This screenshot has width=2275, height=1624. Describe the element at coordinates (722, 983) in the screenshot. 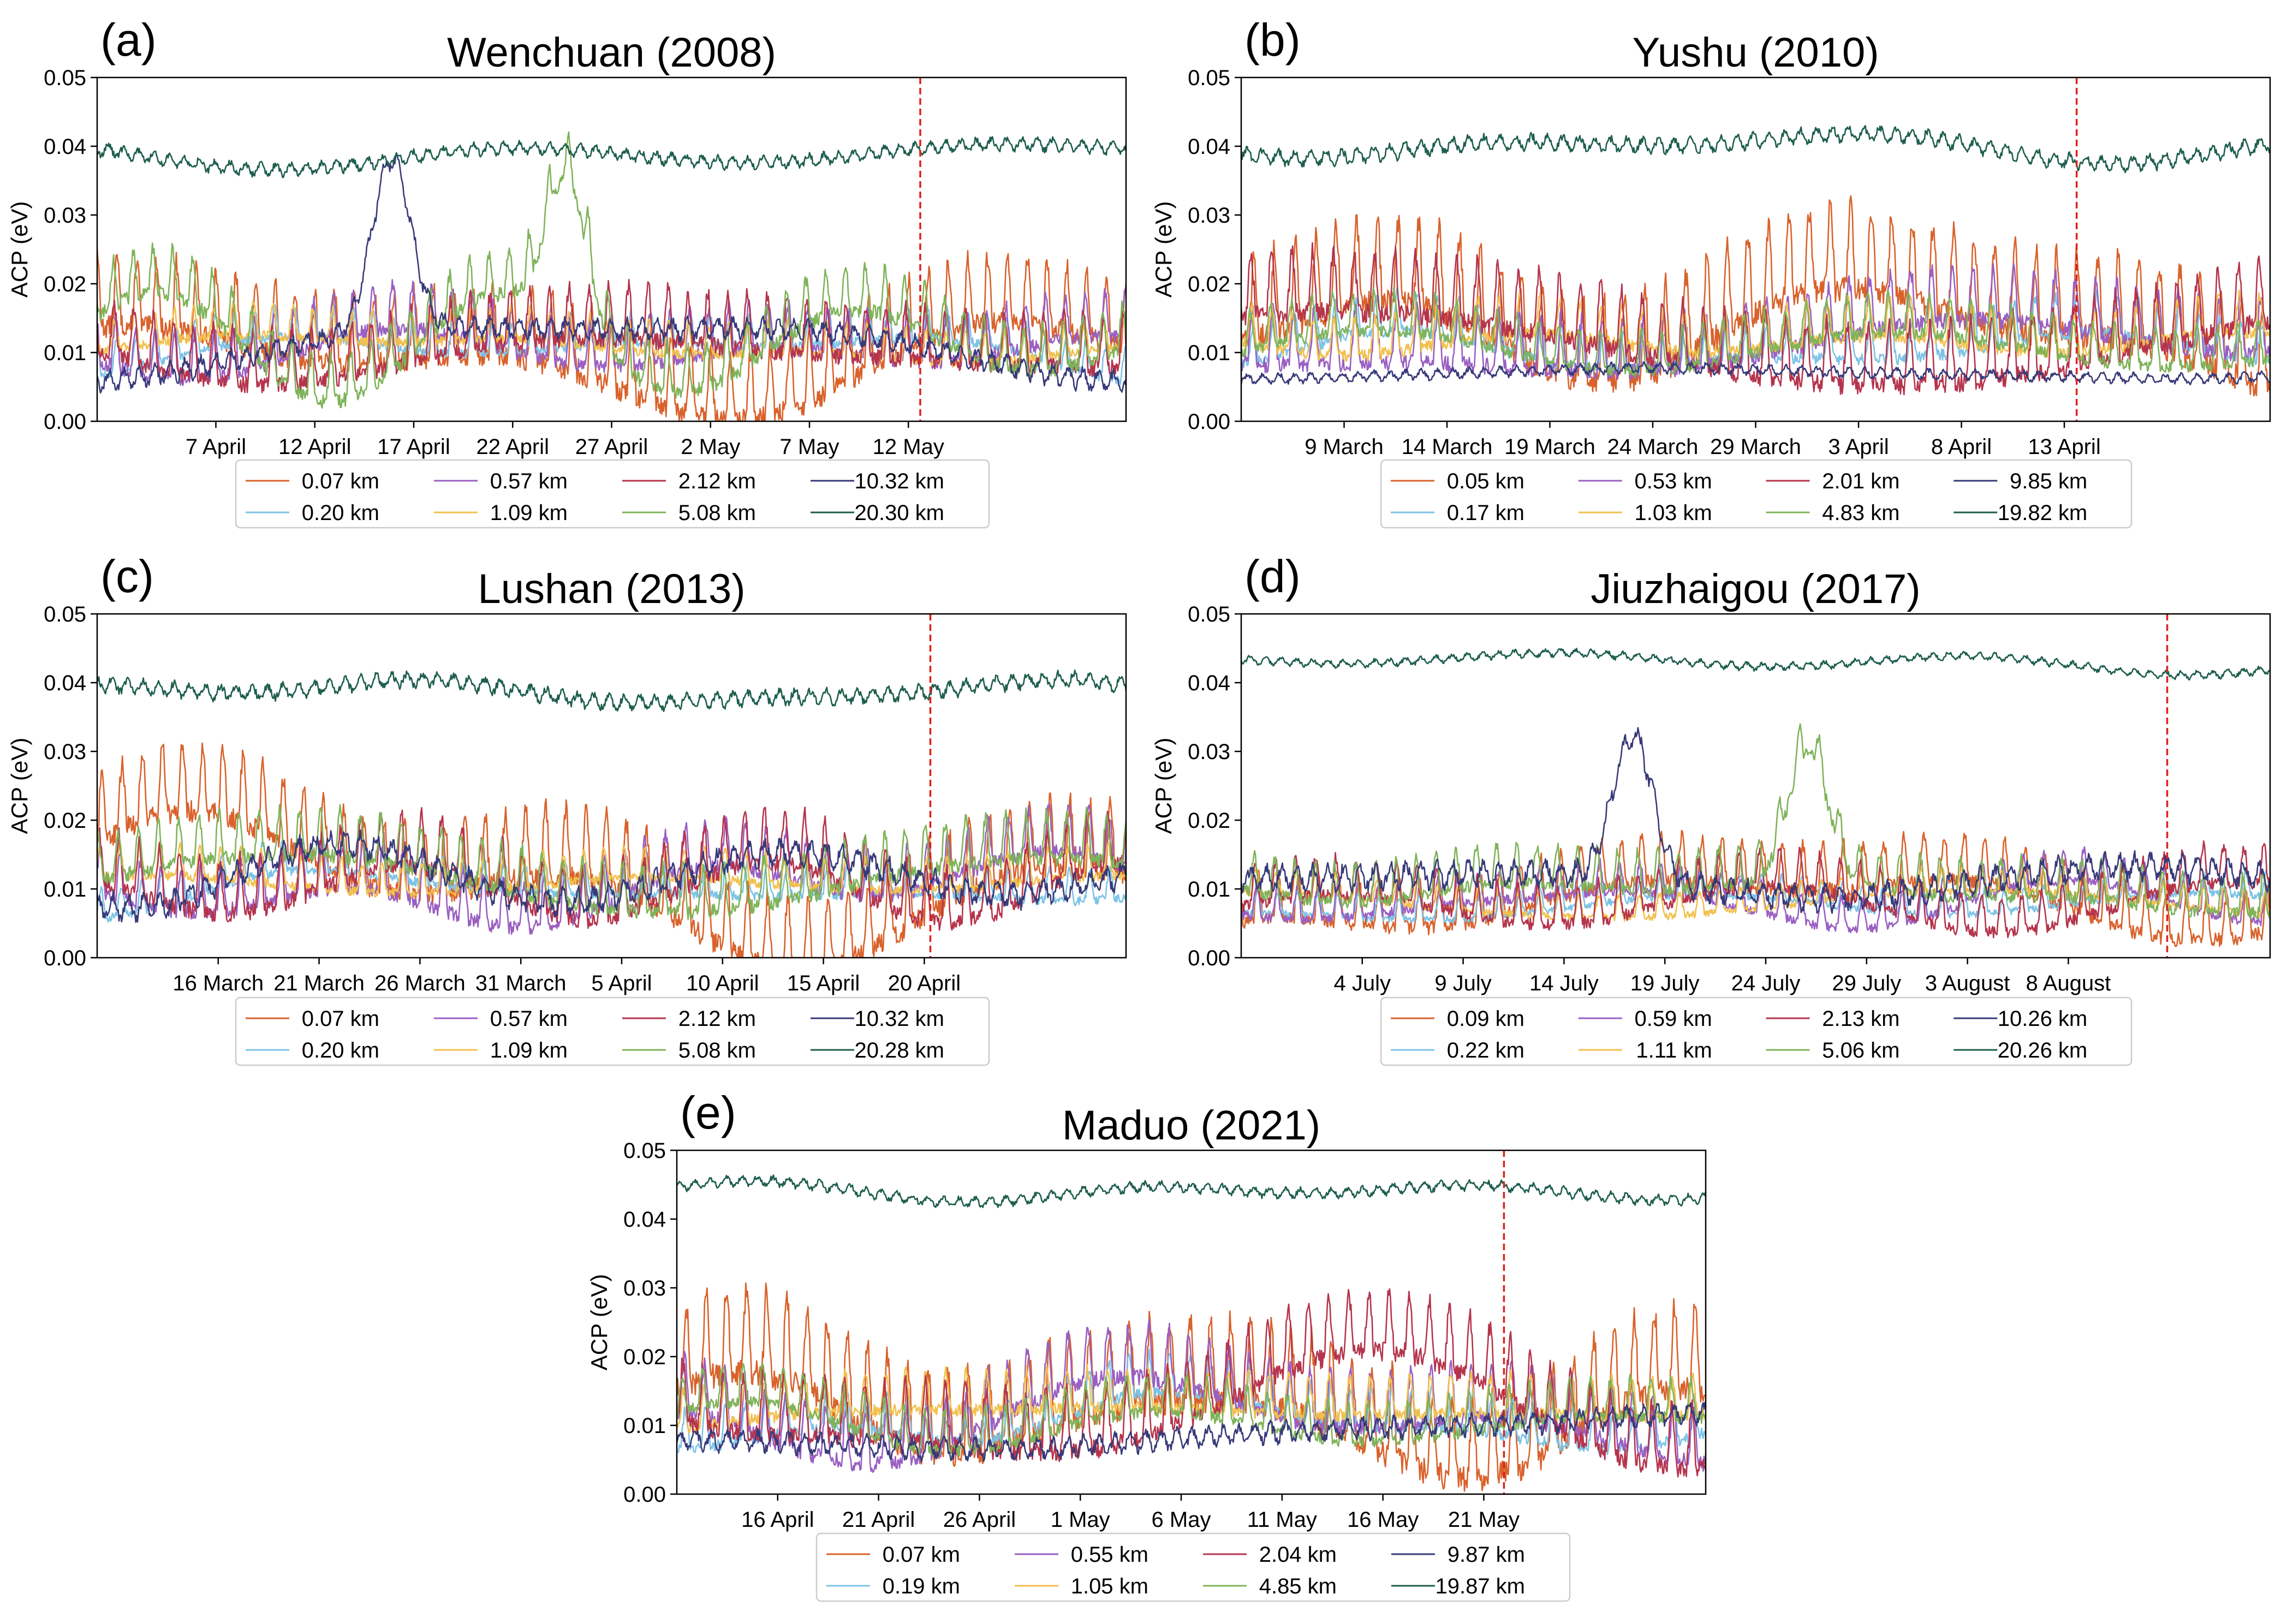

I see `x-tick-label: 10 April` at that location.